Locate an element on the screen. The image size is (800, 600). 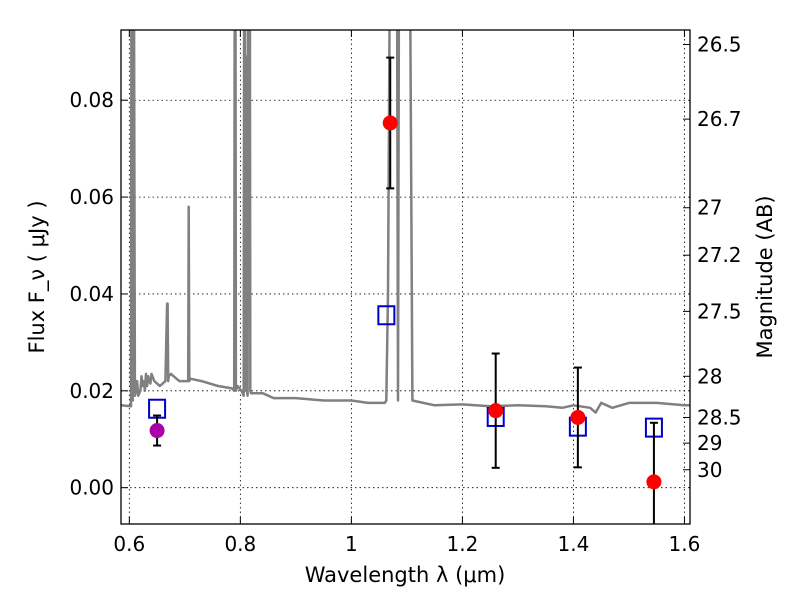
magnitude-tick-label: 26.7 is located at coordinates (719, 119).